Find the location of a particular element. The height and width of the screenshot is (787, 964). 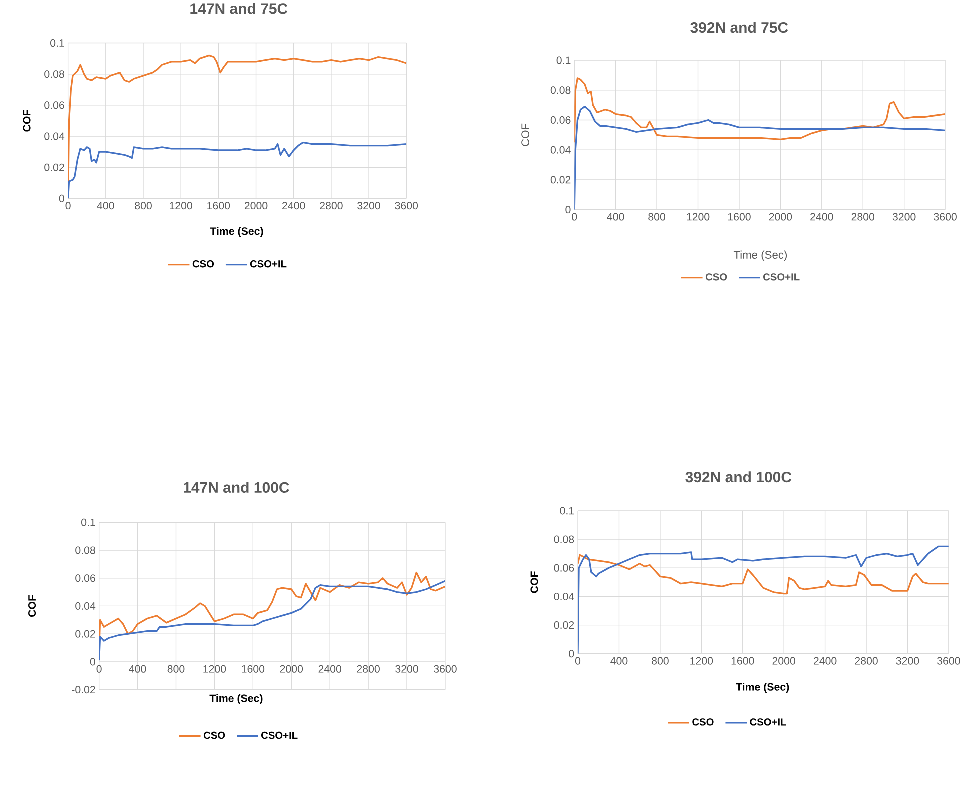

chart-title: 392N and 100C is located at coordinates (739, 476).